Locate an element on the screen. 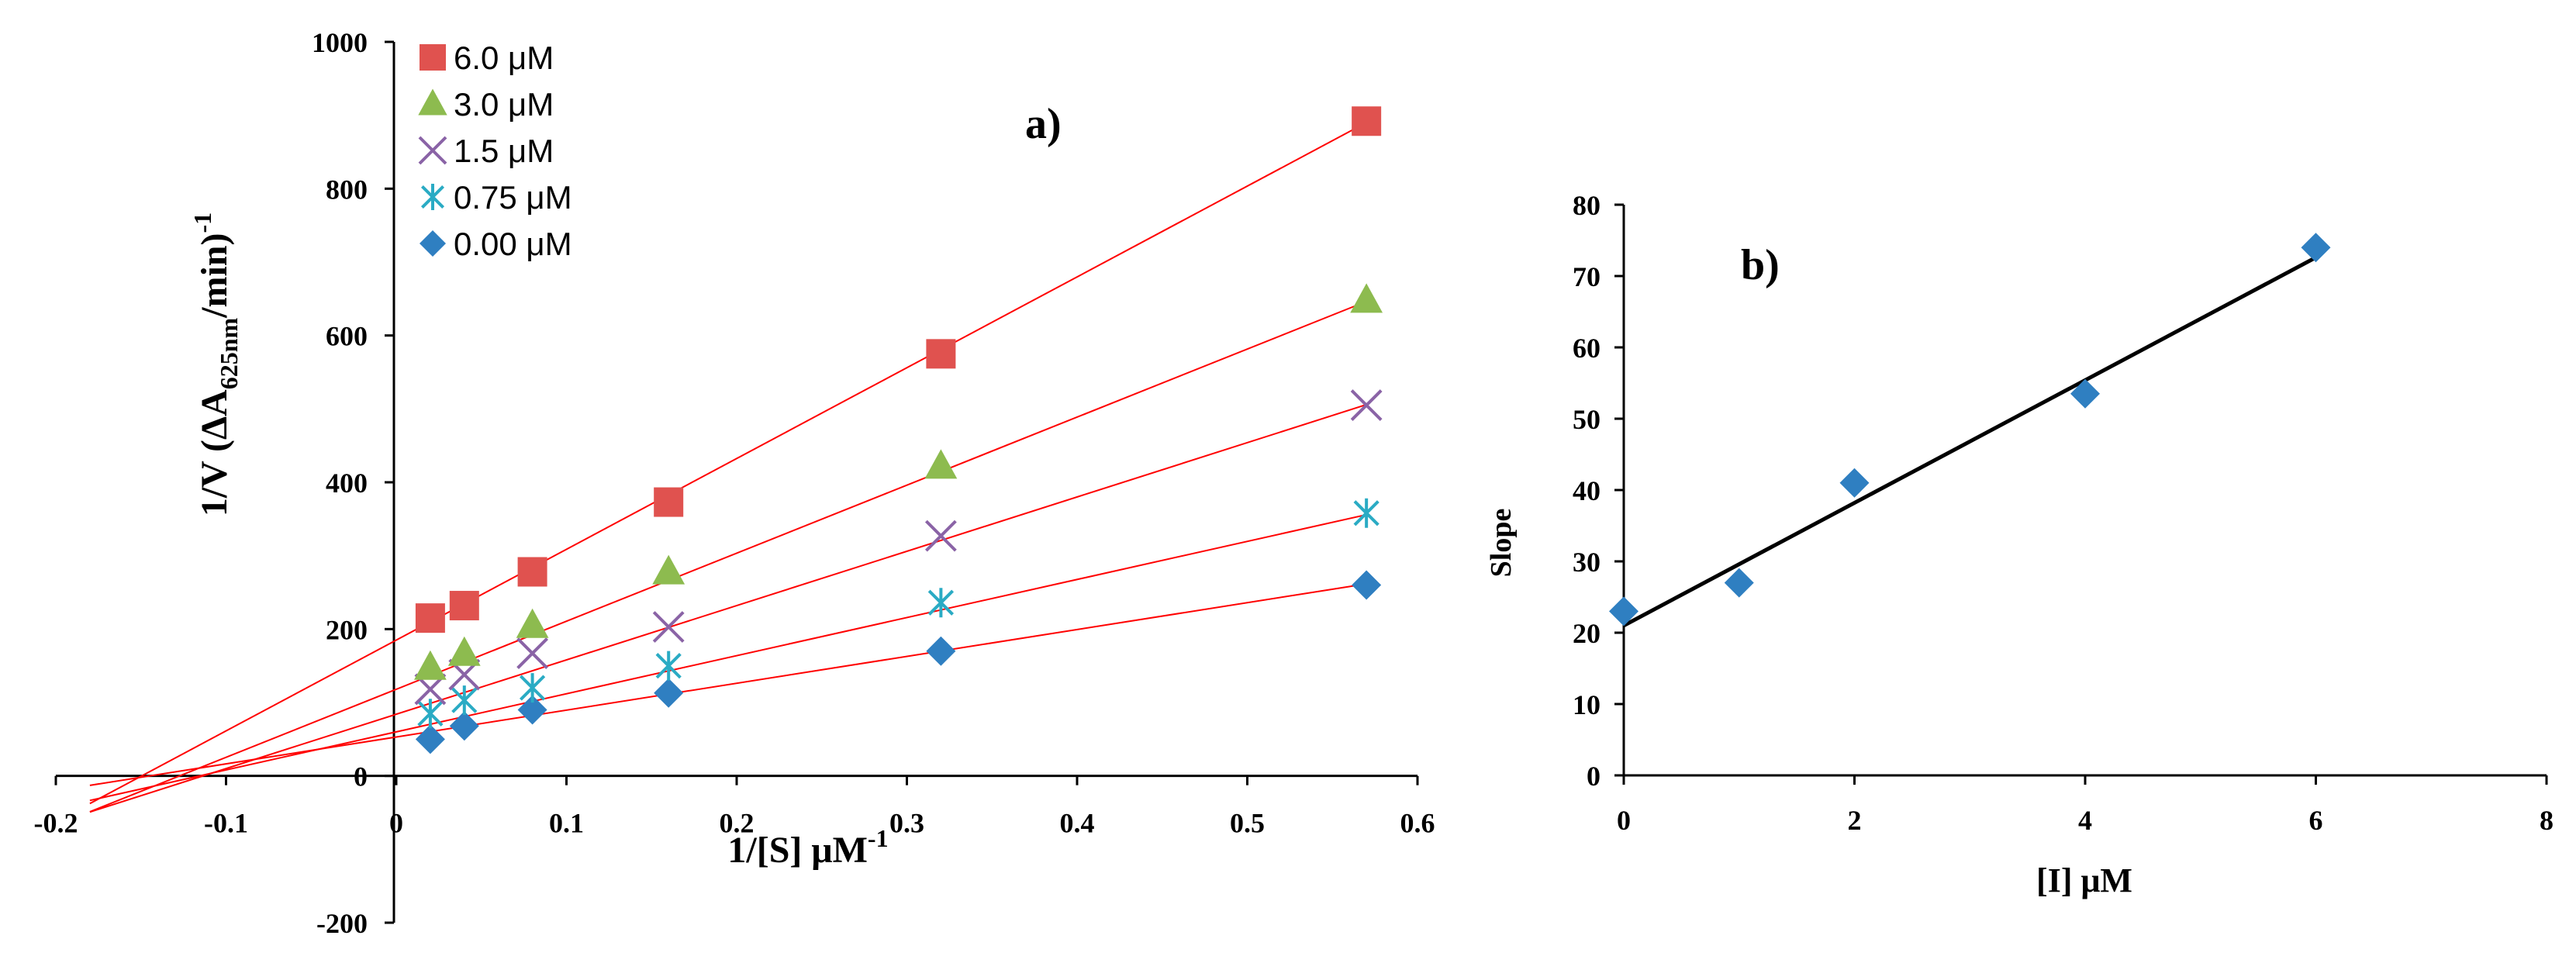 The height and width of the screenshot is (970, 2576). chart-a-x-tick-label: 0.3 is located at coordinates (907, 824).